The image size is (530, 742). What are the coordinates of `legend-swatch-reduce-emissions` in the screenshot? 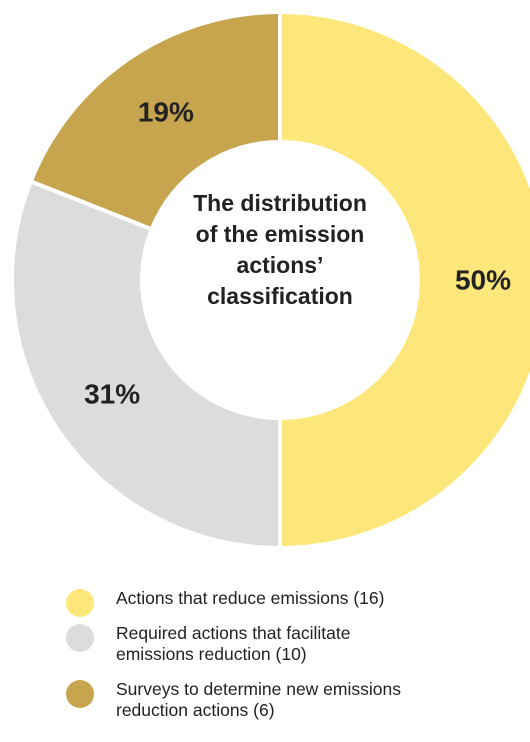 It's located at (80, 603).